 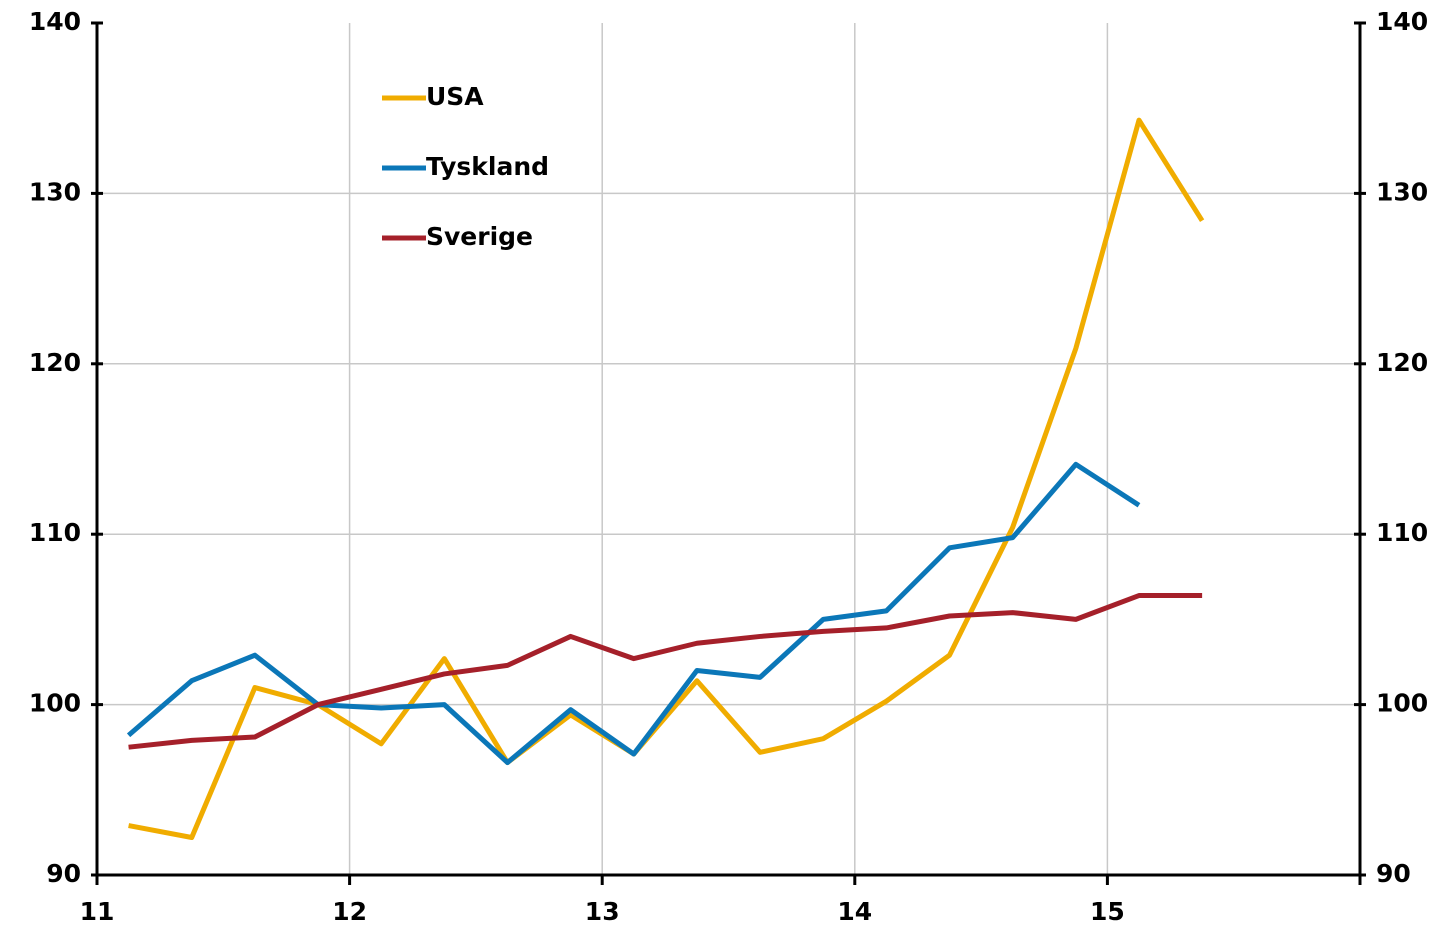 I want to click on legend-label: Tyskland, so click(x=487, y=166).